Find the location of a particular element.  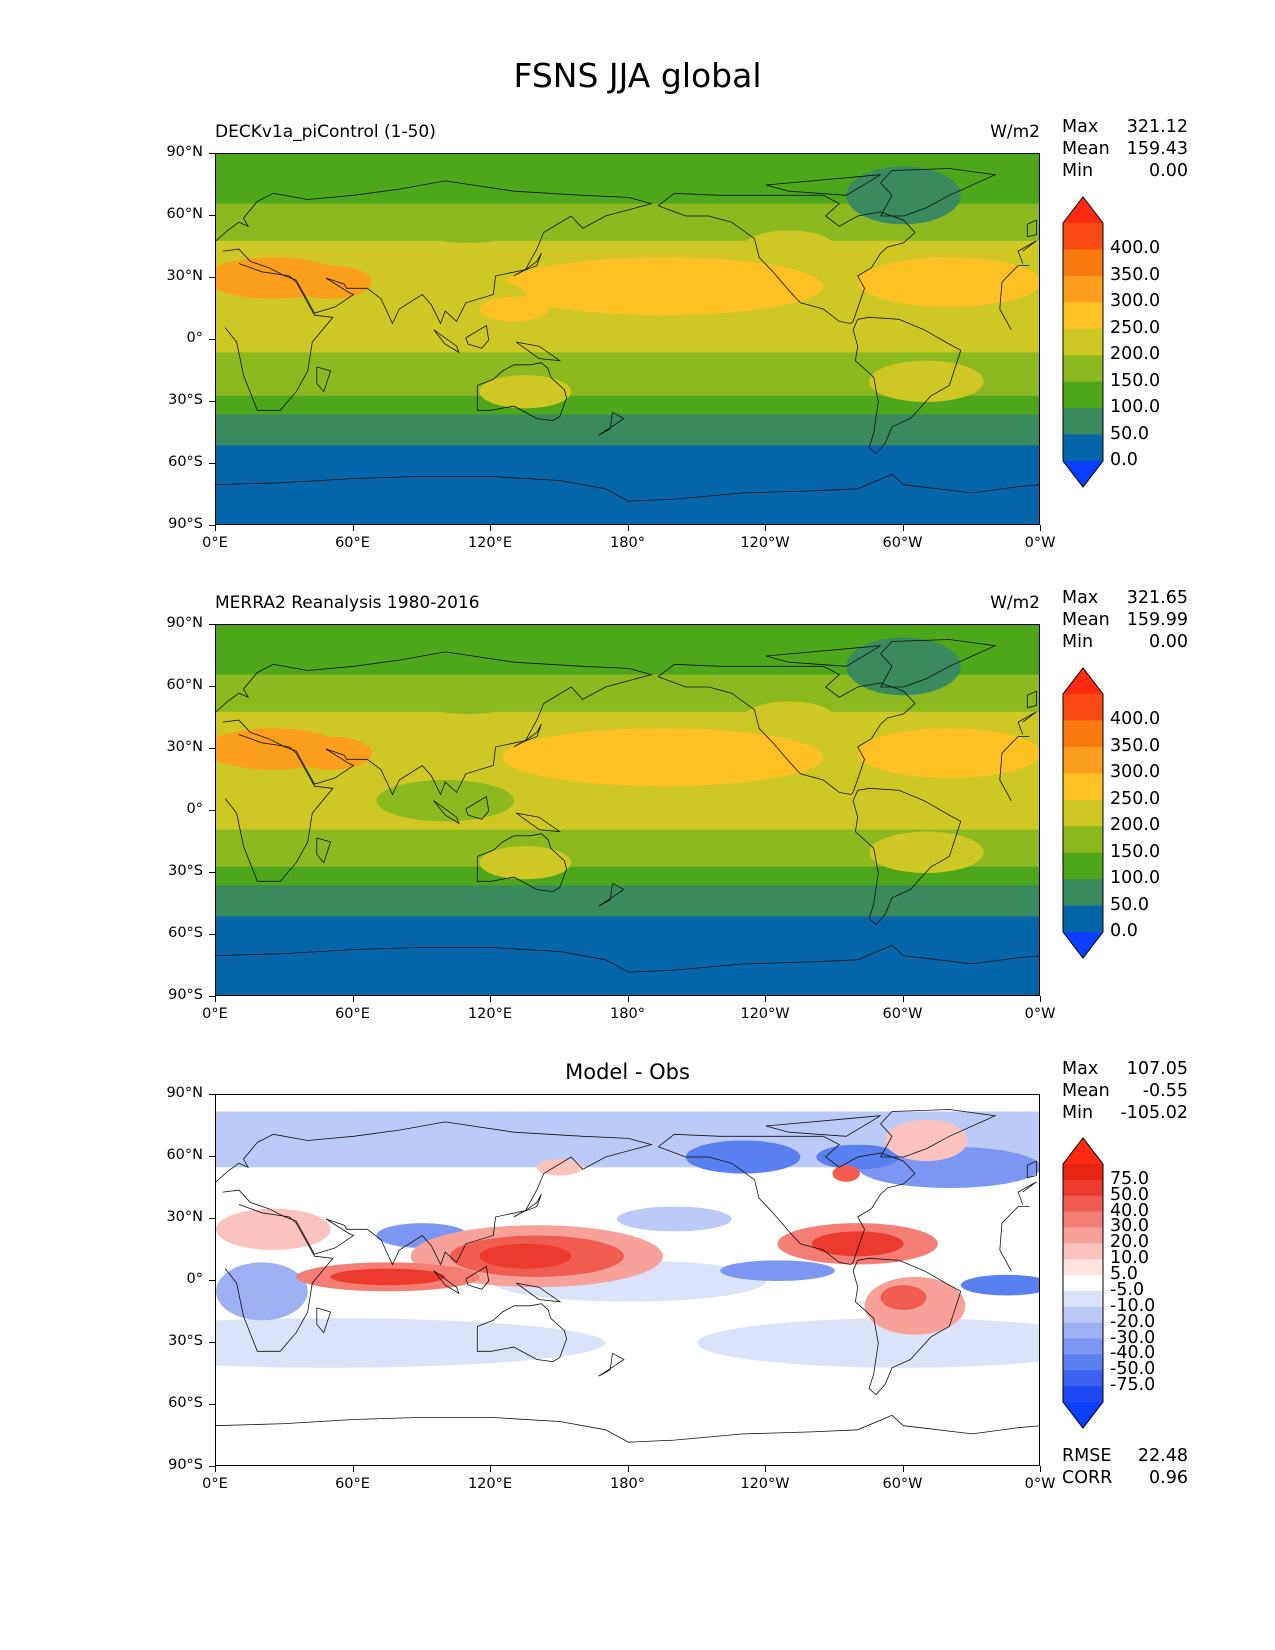

y-tick-label: 90°S is located at coordinates (185, 524).